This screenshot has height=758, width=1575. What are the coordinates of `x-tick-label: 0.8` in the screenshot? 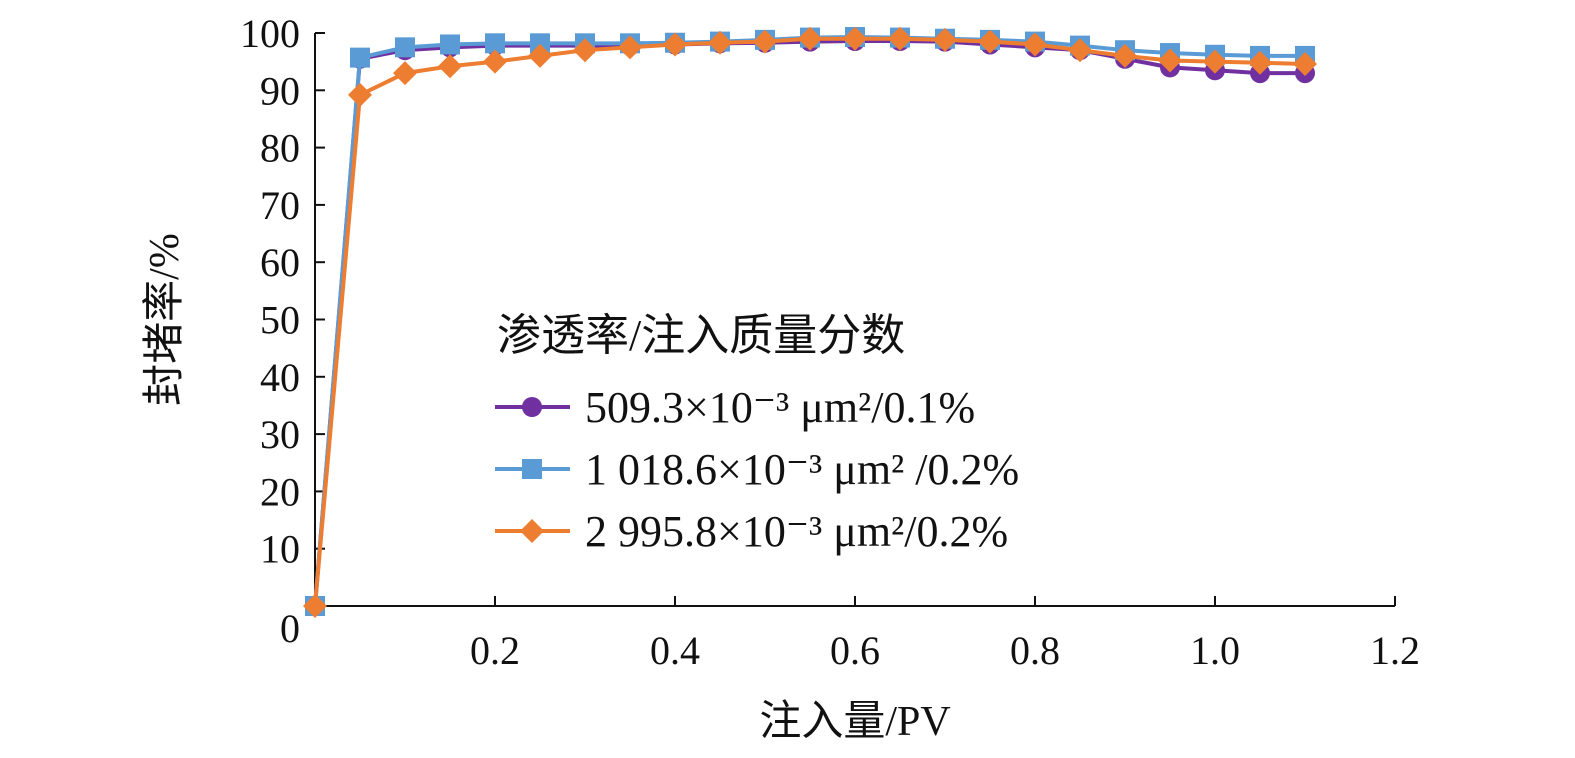 It's located at (1035, 650).